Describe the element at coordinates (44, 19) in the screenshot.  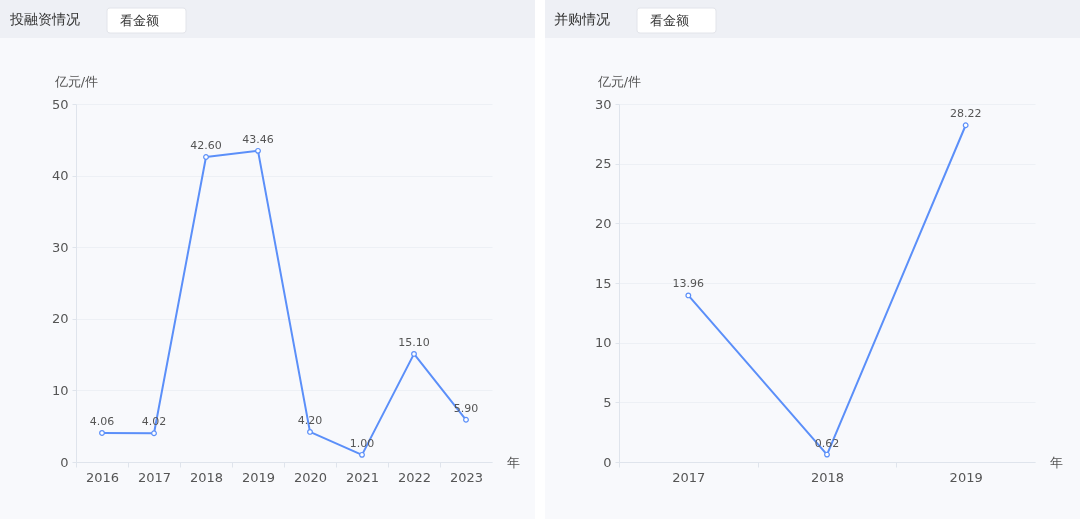
I see `chart-title: 投融资情况` at that location.